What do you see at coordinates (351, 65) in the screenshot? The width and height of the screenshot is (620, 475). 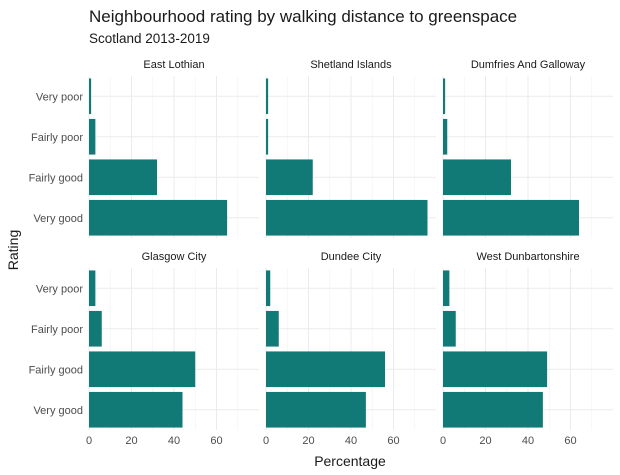 I see `facet-label: Shetland Islands` at bounding box center [351, 65].